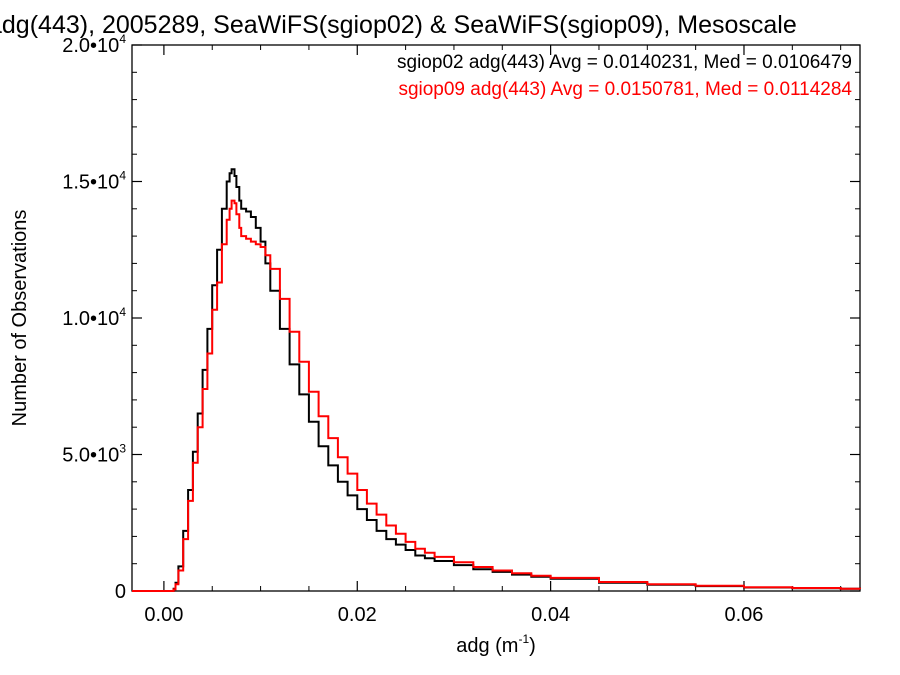 The height and width of the screenshot is (675, 900). What do you see at coordinates (744, 615) in the screenshot?
I see `x-tick-label: 0.06` at bounding box center [744, 615].